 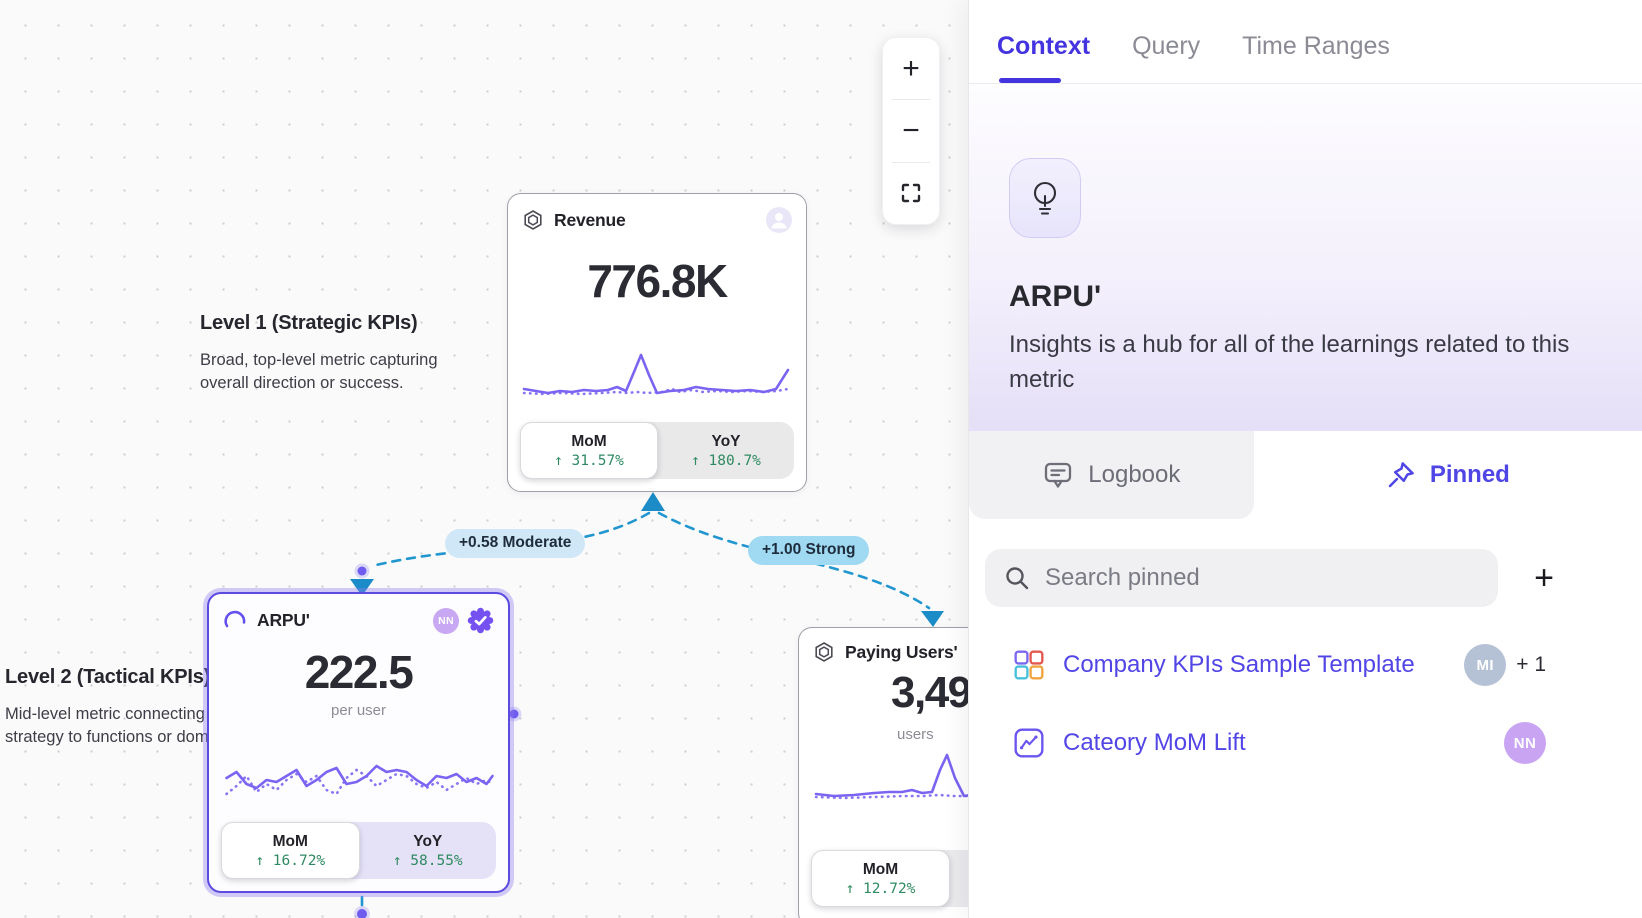 I want to click on zoom-controls: + −, so click(x=911, y=131).